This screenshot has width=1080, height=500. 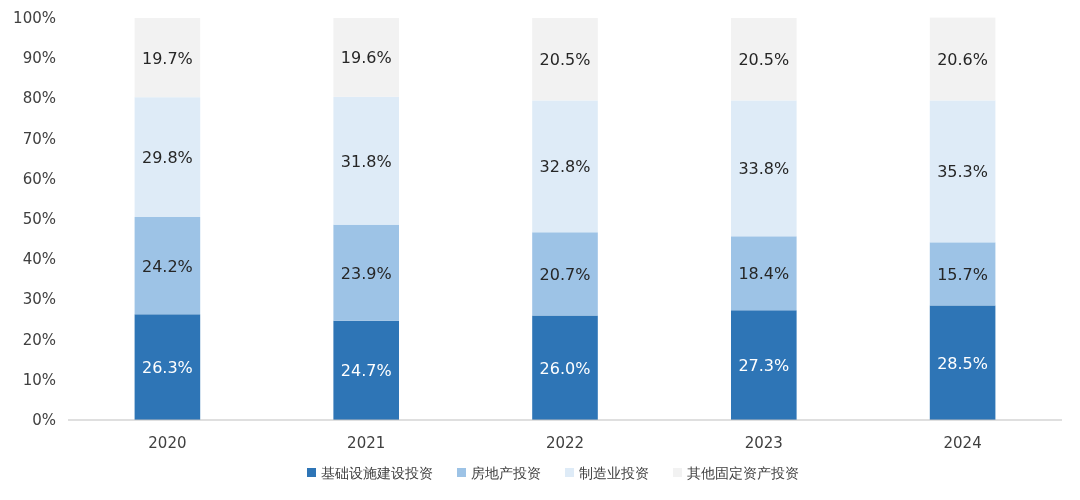 I want to click on data-label: 29.8%, so click(x=167, y=158).